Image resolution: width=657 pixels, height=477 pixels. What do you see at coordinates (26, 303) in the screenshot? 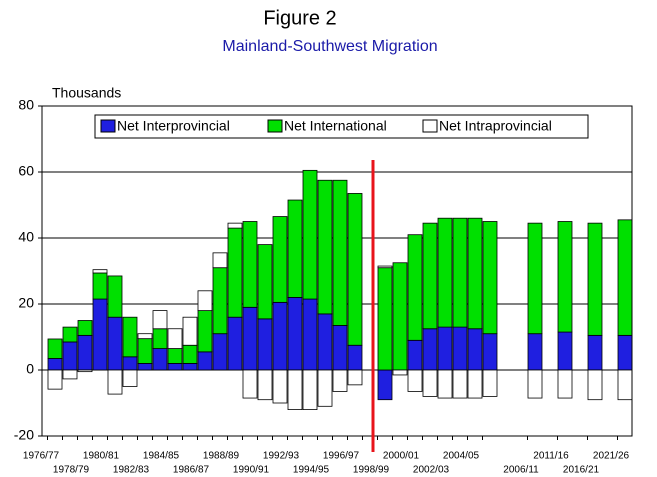
I see `y-tick-label: 20` at bounding box center [26, 303].